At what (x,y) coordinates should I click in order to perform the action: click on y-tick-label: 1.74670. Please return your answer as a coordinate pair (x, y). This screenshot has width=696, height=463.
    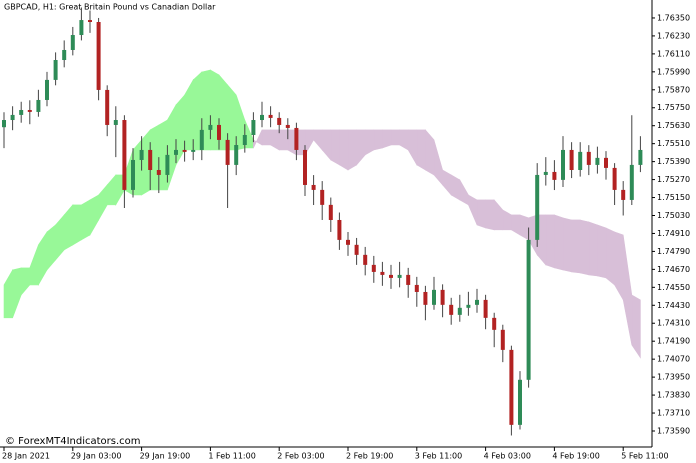
    Looking at the image, I should click on (673, 269).